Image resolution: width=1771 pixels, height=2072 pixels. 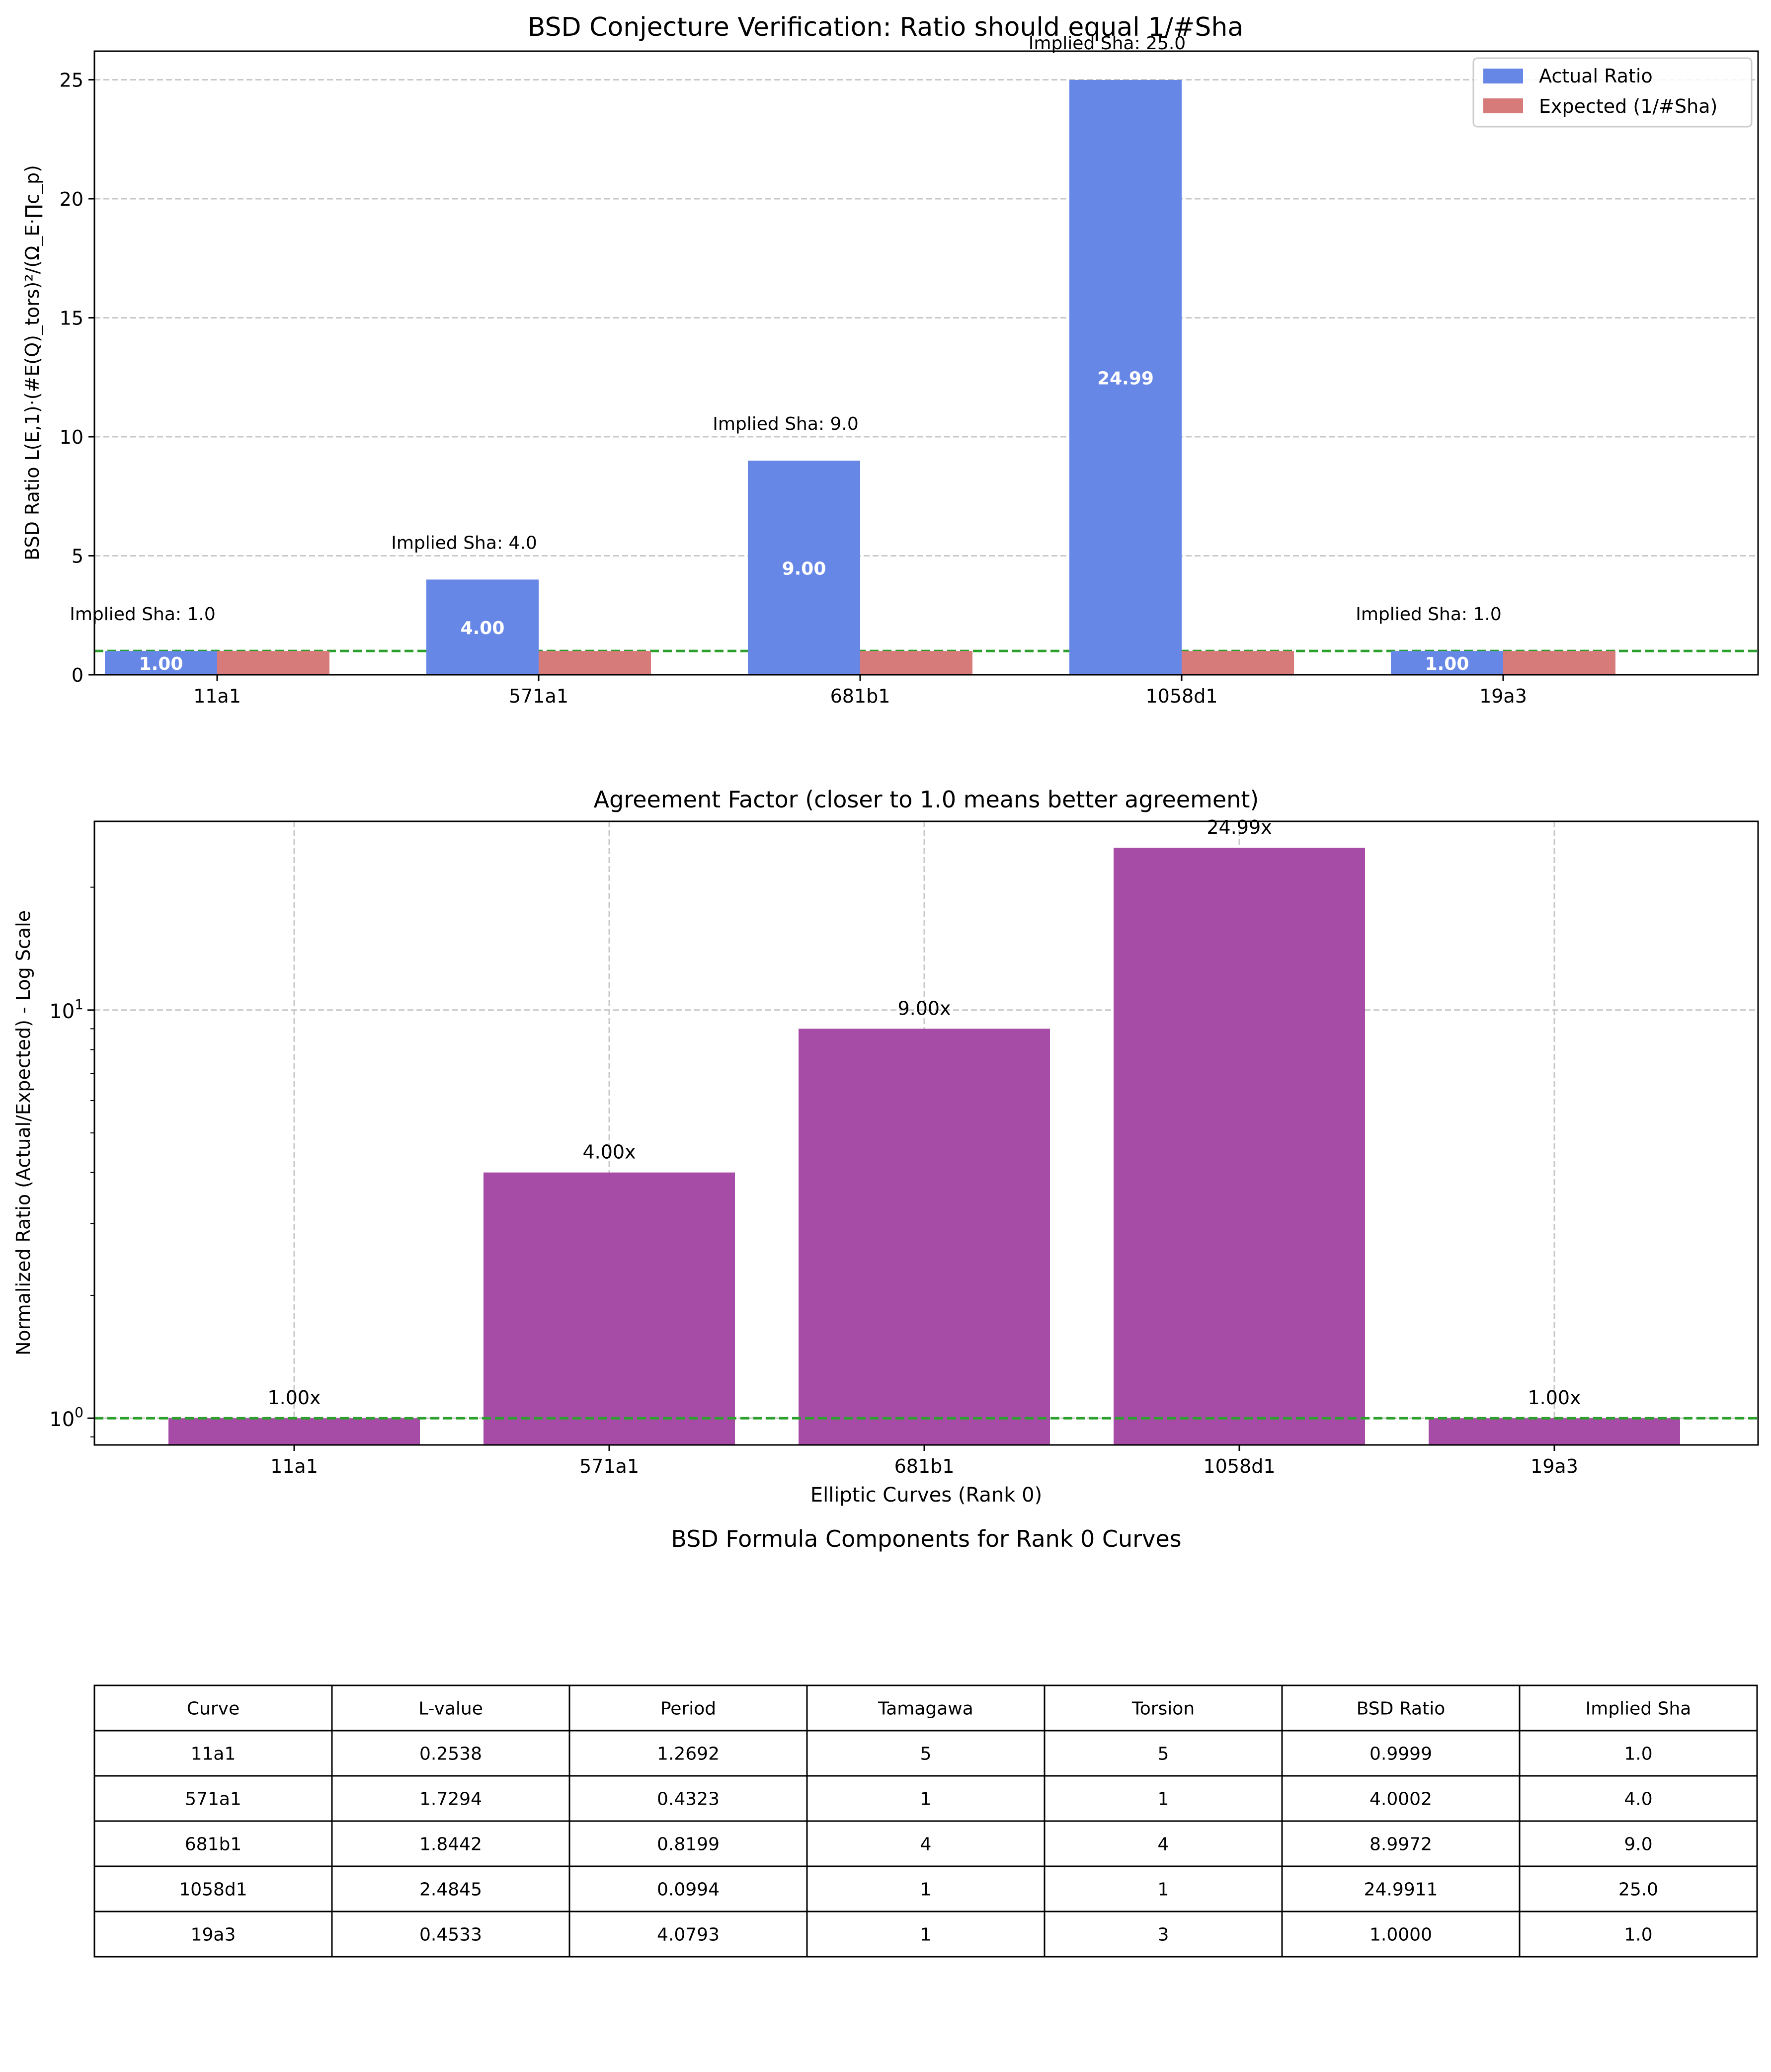 I want to click on table-cell-text: 1.2692, so click(x=688, y=1754).